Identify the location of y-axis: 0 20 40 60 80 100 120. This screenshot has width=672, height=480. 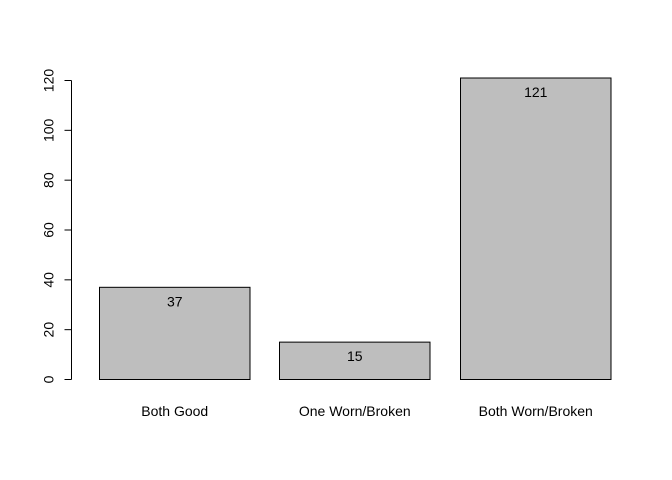
(56, 226).